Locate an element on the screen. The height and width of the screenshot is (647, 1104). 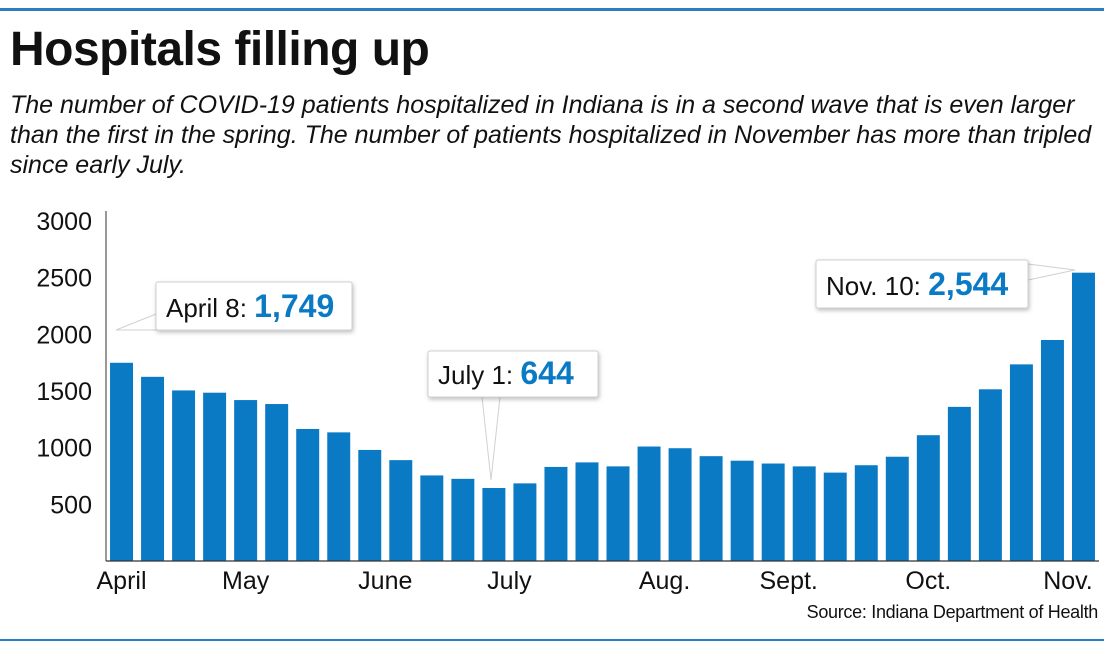
y-tick-label: 1500 is located at coordinates (64, 392).